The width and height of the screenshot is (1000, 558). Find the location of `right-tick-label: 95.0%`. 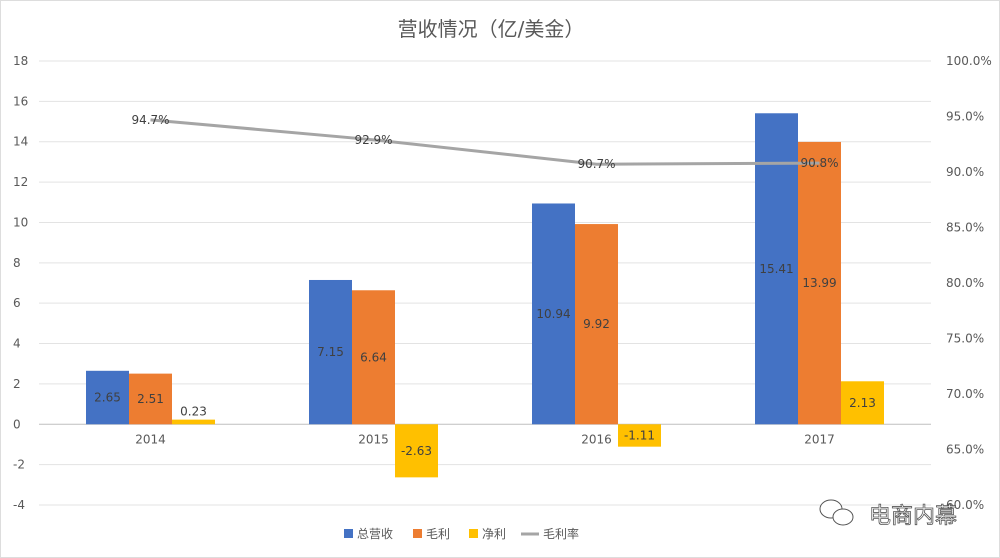

right-tick-label: 95.0% is located at coordinates (965, 117).